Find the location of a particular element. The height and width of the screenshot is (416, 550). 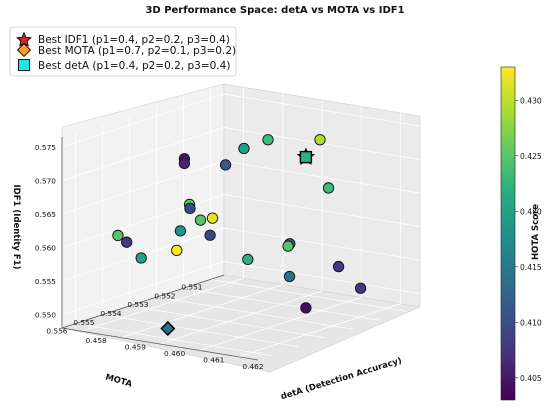

best-deta-marker is located at coordinates (306, 157).